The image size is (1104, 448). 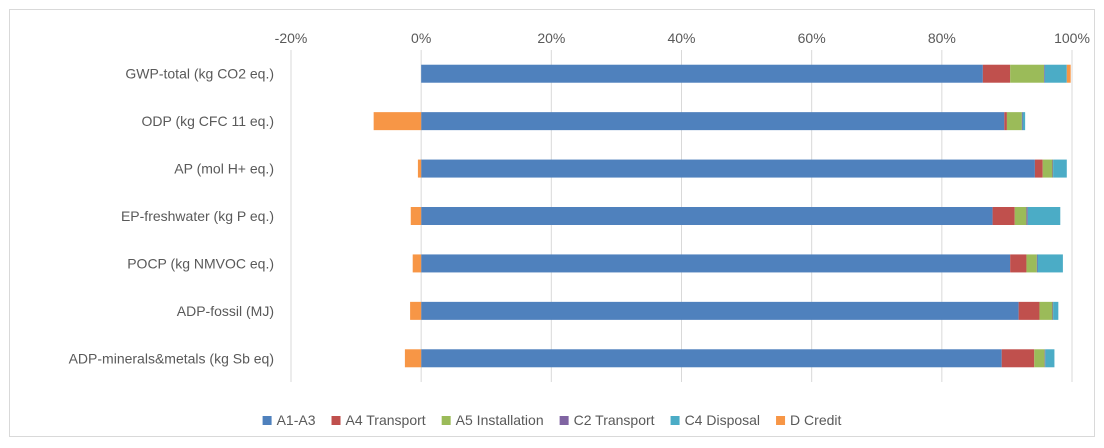 What do you see at coordinates (199, 74) in the screenshot?
I see `category-label: GWP-total (kg CO2 eq.)` at bounding box center [199, 74].